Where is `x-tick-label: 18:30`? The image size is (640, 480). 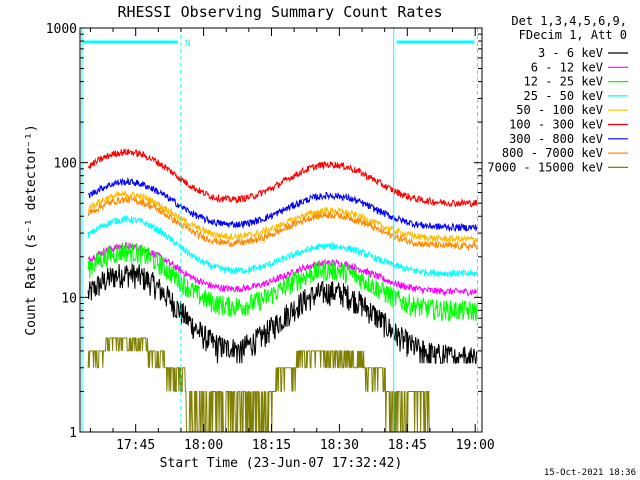 x-tick-label: 18:30 is located at coordinates (339, 445).